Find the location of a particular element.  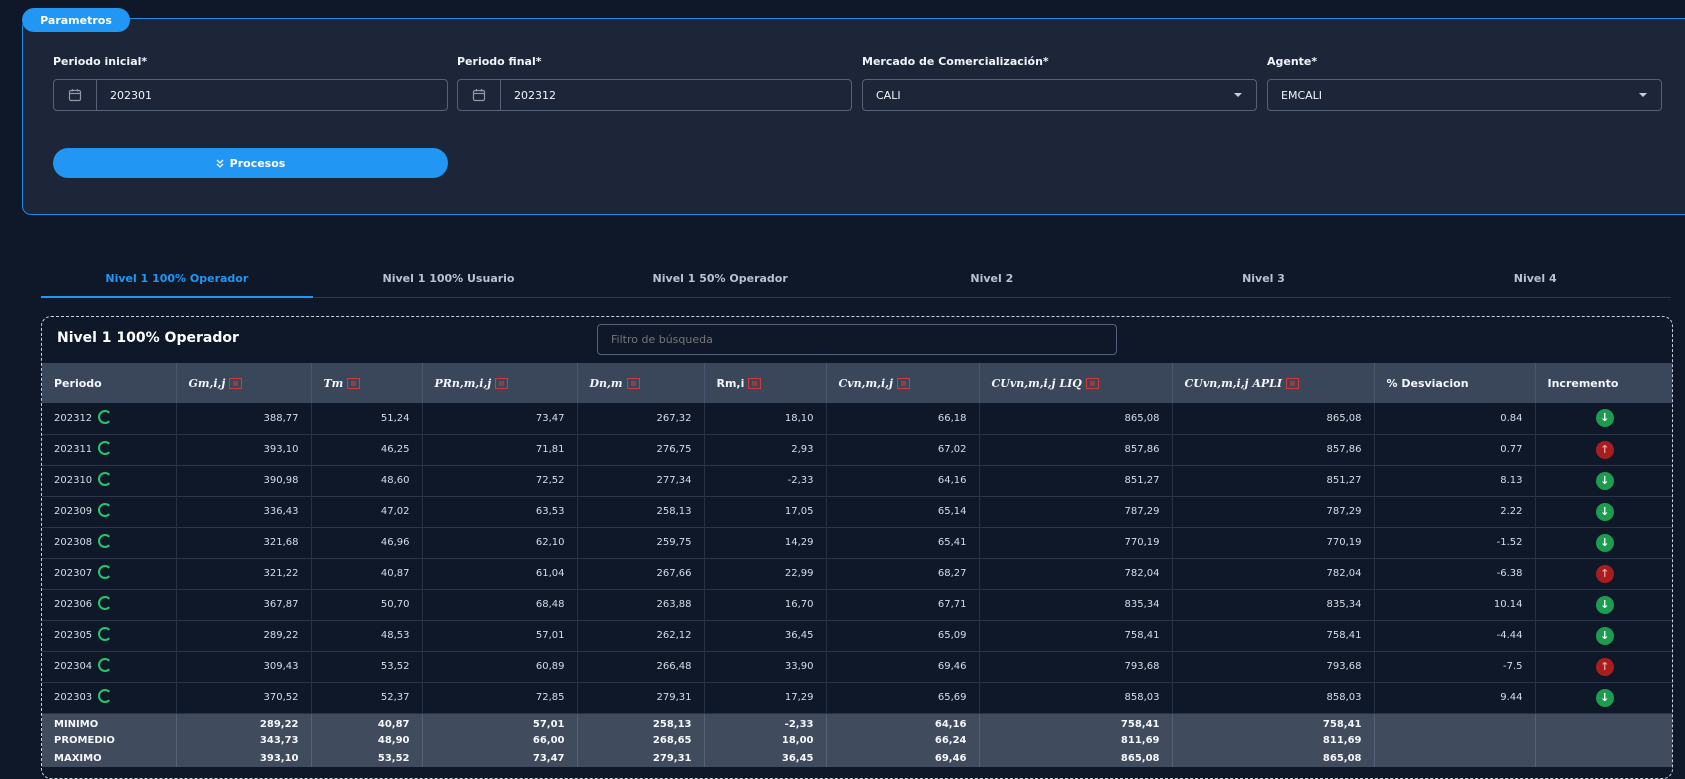

cell-d: 258,13 is located at coordinates (641, 511).